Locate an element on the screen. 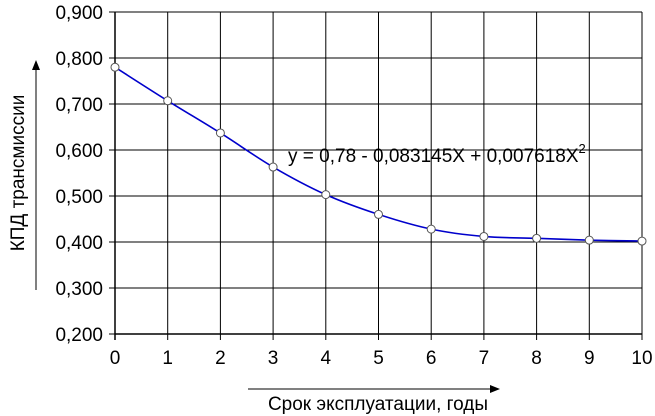  x-tick-label-7: 7 is located at coordinates (484, 358).